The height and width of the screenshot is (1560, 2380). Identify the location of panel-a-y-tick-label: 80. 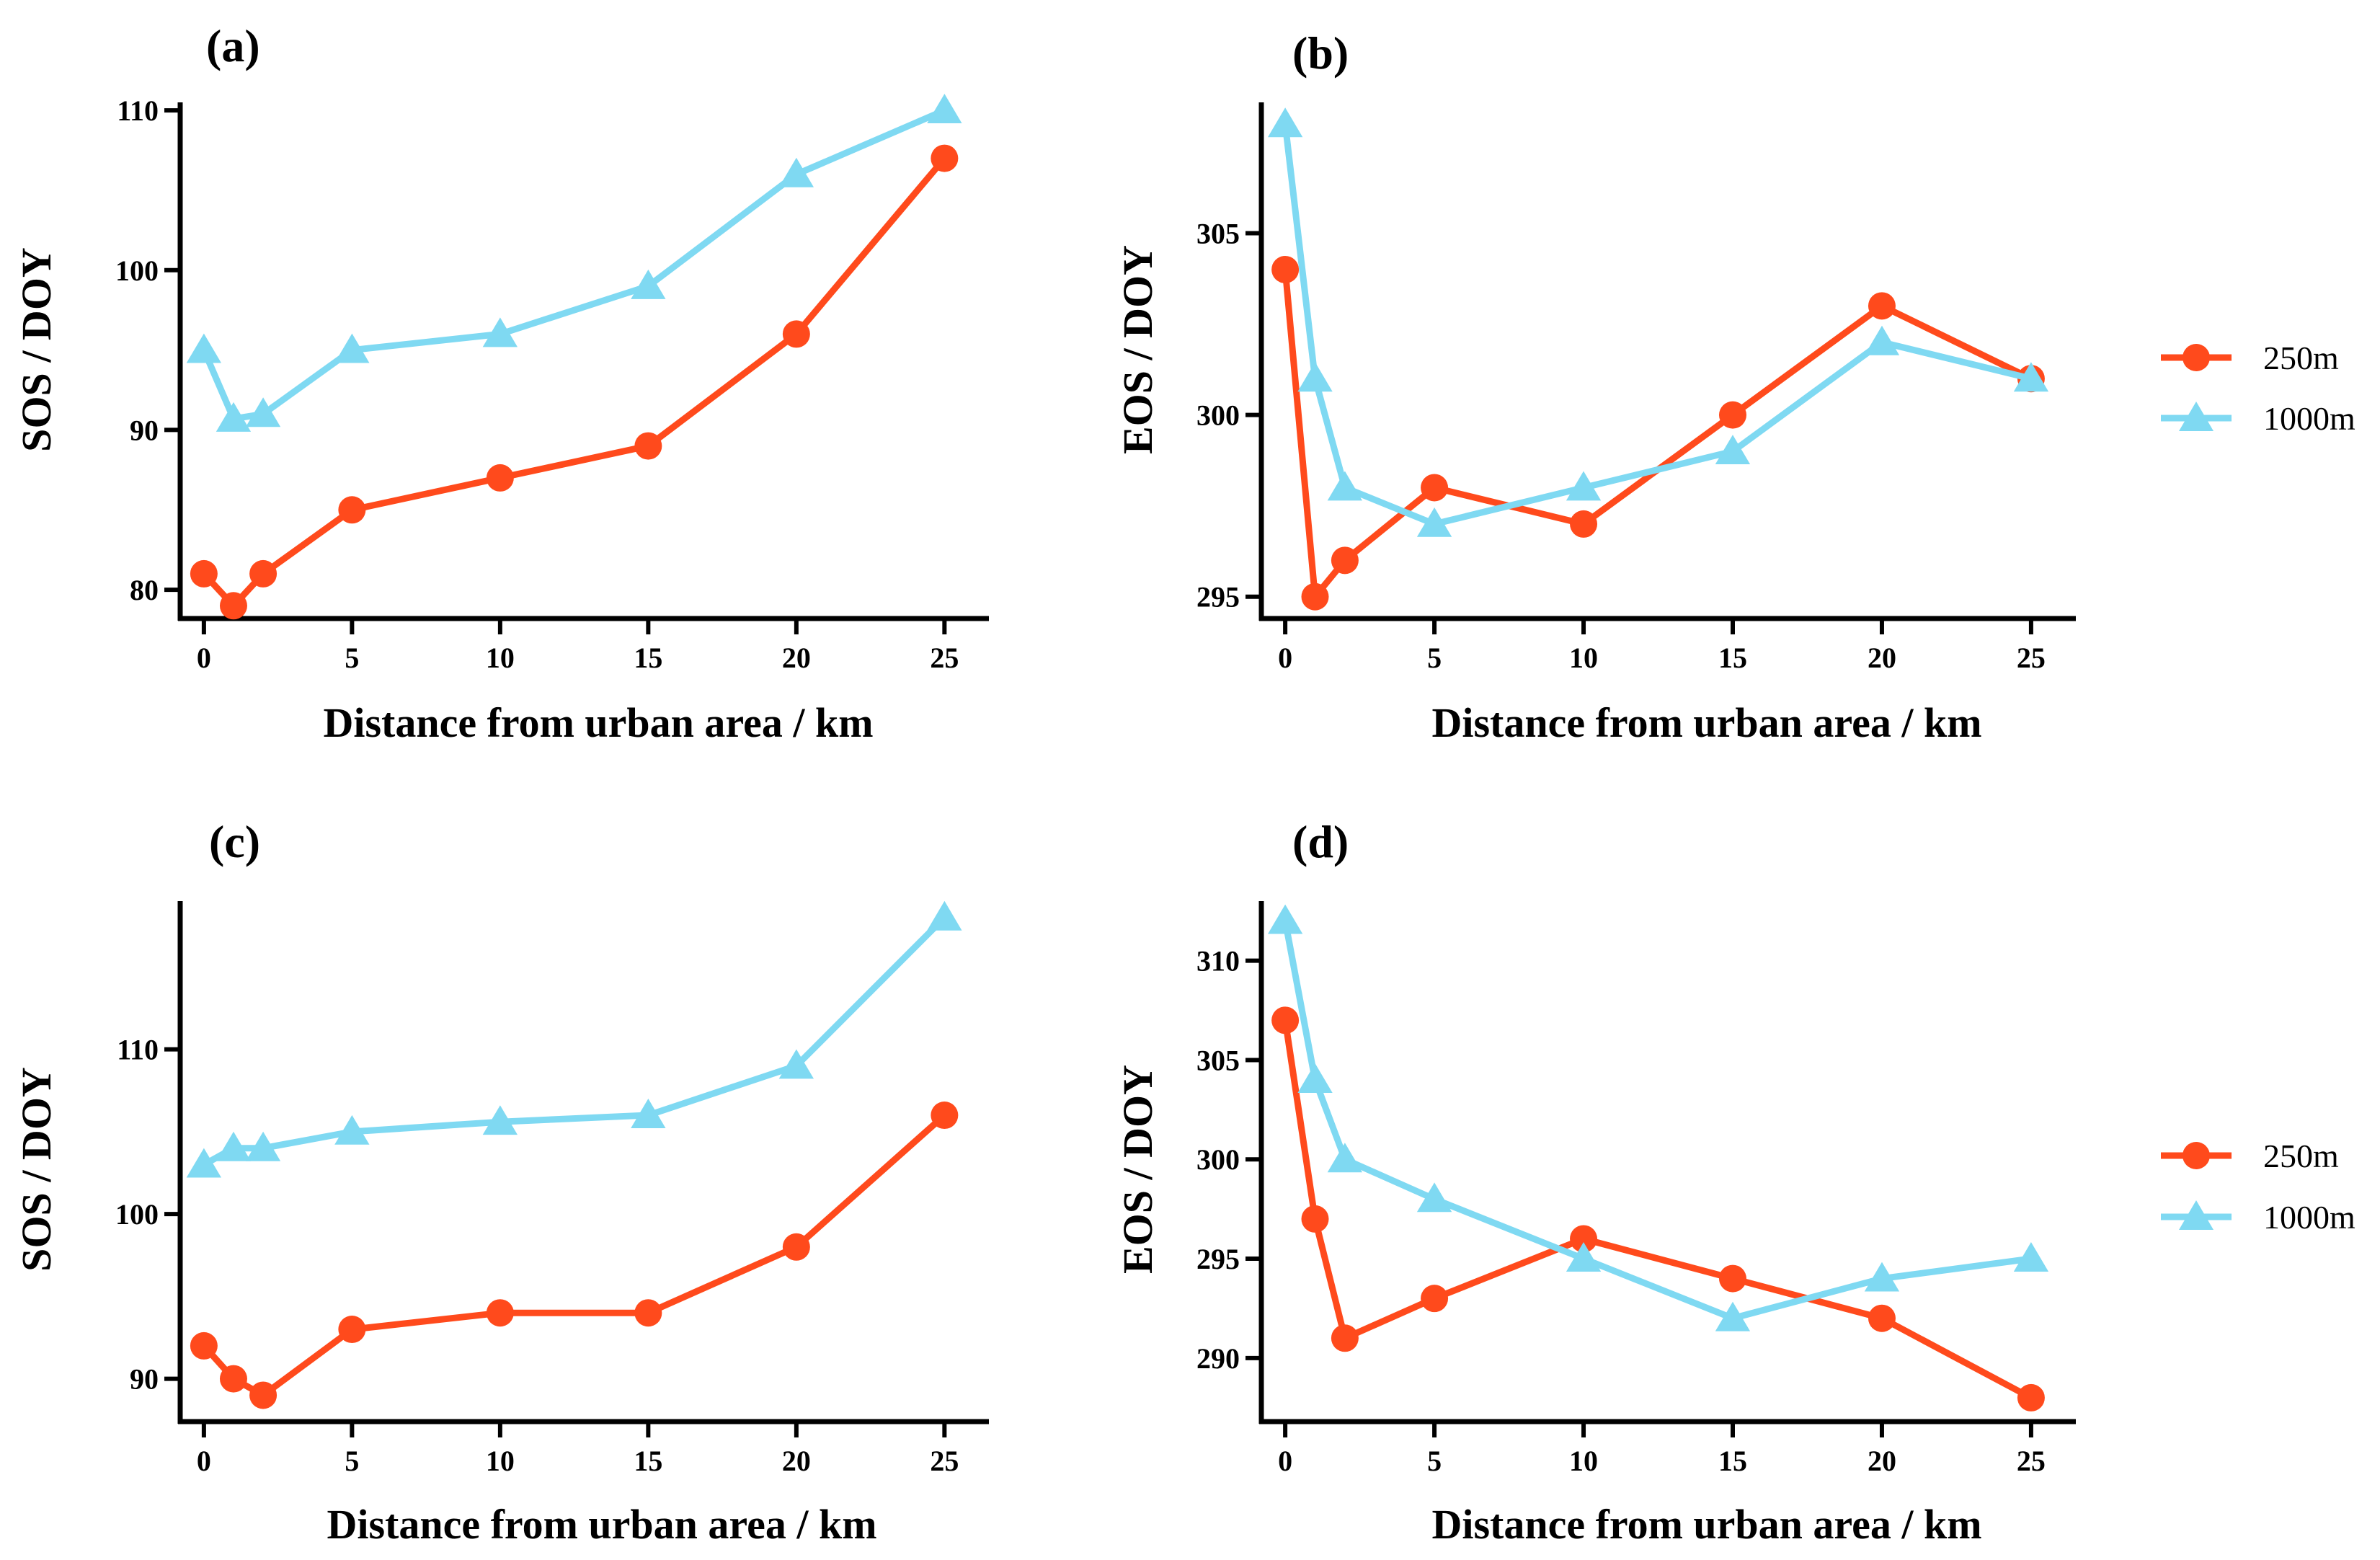
(144, 590).